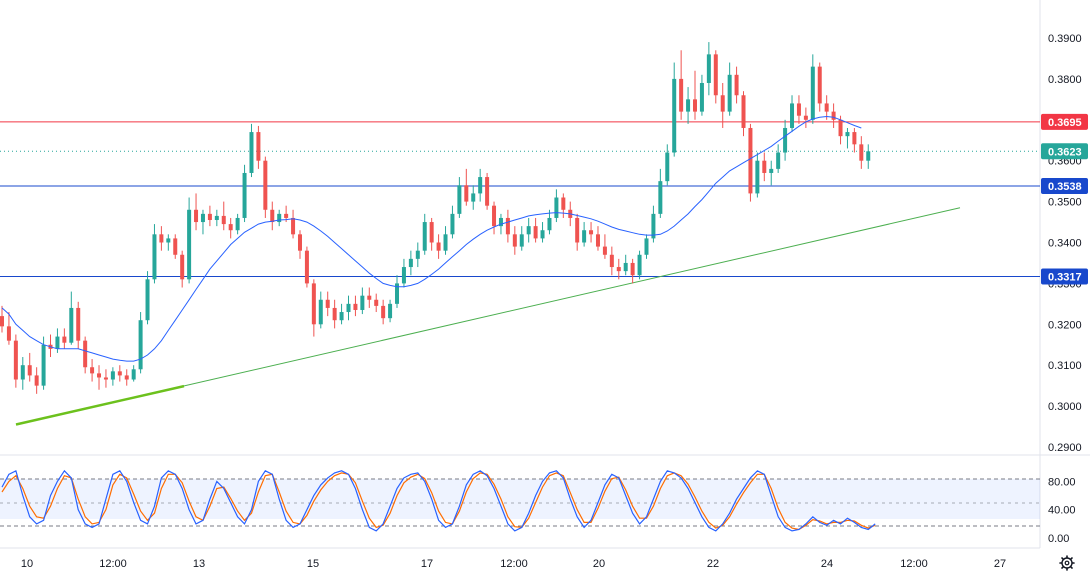 Image resolution: width=1090 pixels, height=581 pixels. I want to click on time-tick-label: 22, so click(713, 564).